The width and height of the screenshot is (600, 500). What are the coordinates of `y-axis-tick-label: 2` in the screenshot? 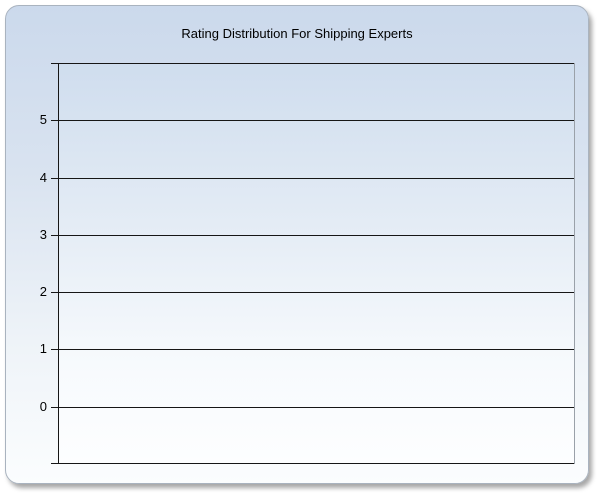 It's located at (43, 291).